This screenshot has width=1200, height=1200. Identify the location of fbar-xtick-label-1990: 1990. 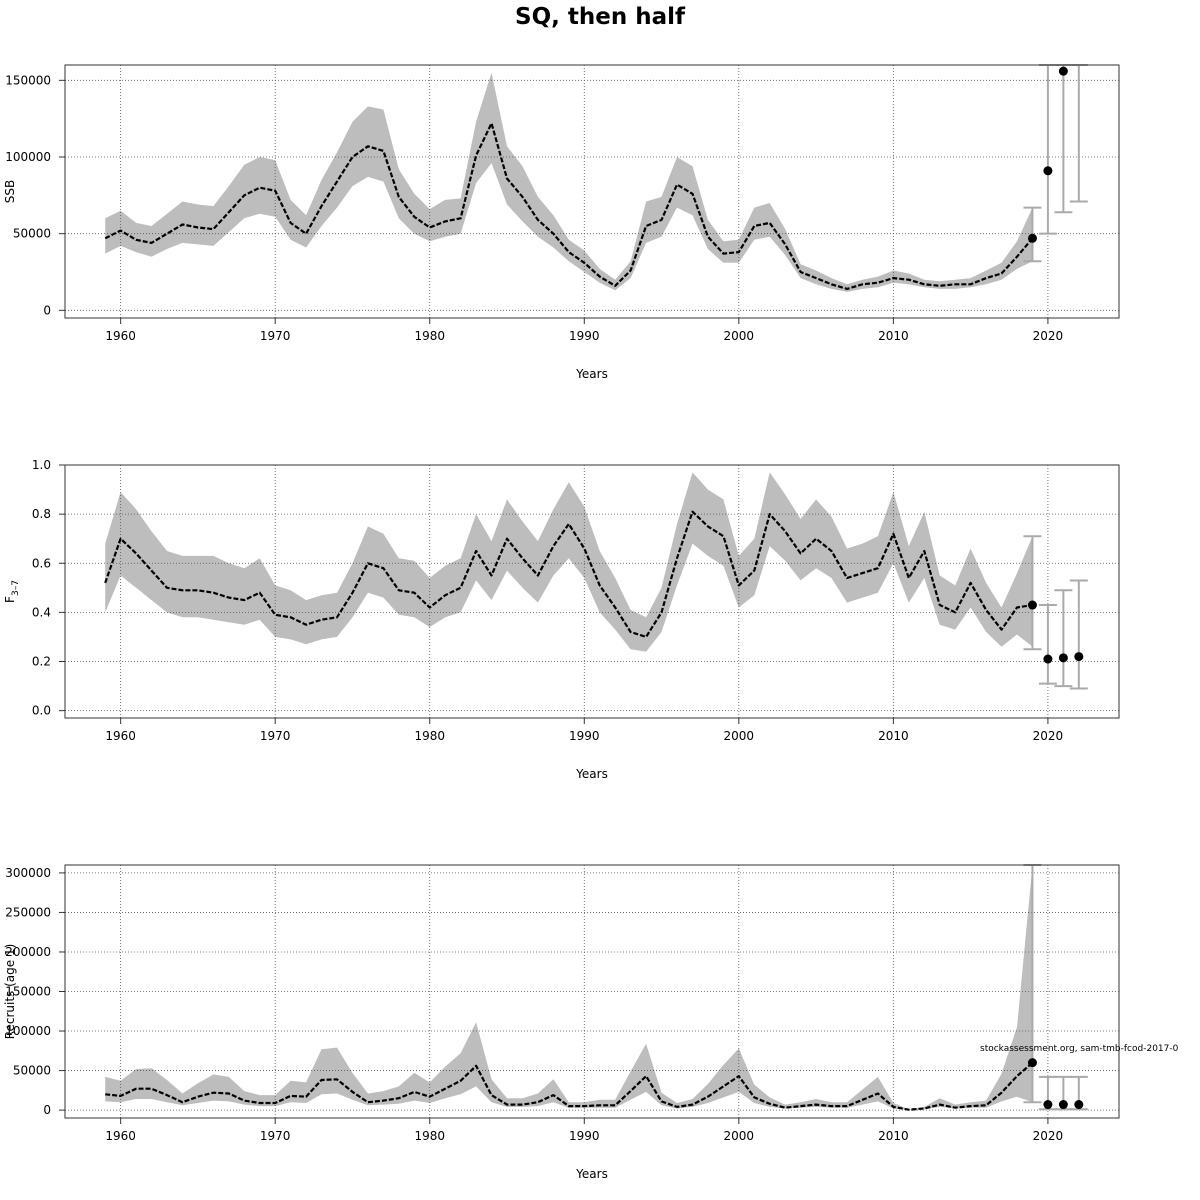
(584, 736).